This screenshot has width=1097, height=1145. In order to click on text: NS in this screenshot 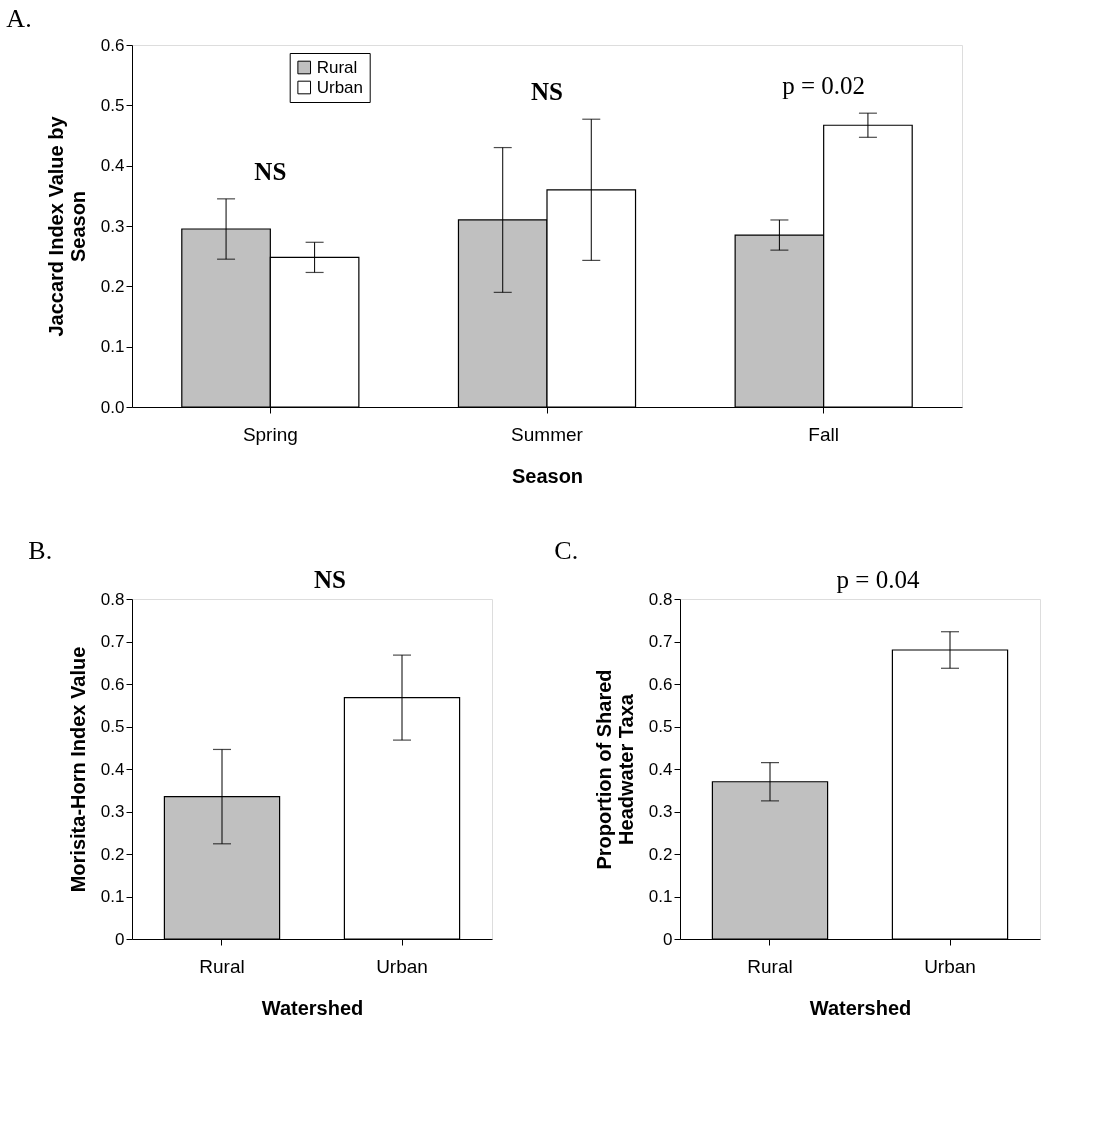, I will do `click(330, 579)`.